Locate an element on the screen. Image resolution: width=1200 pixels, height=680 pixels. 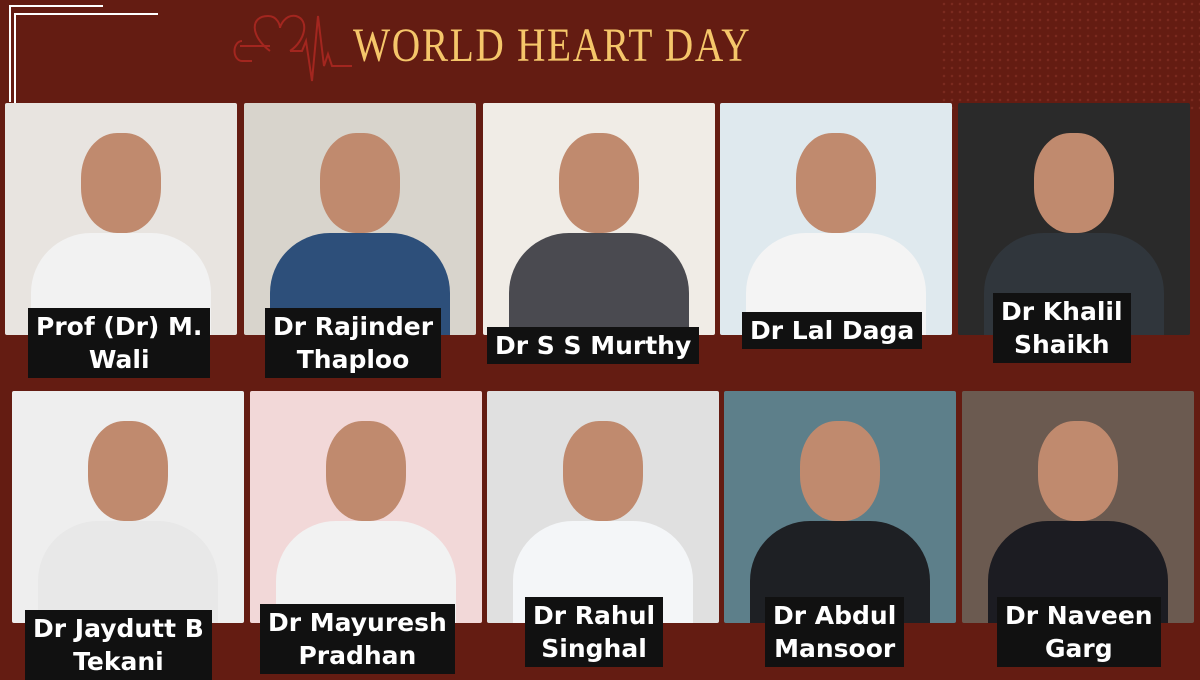
doctor-name-label: Dr Rahul Singhal is located at coordinates (594, 632).